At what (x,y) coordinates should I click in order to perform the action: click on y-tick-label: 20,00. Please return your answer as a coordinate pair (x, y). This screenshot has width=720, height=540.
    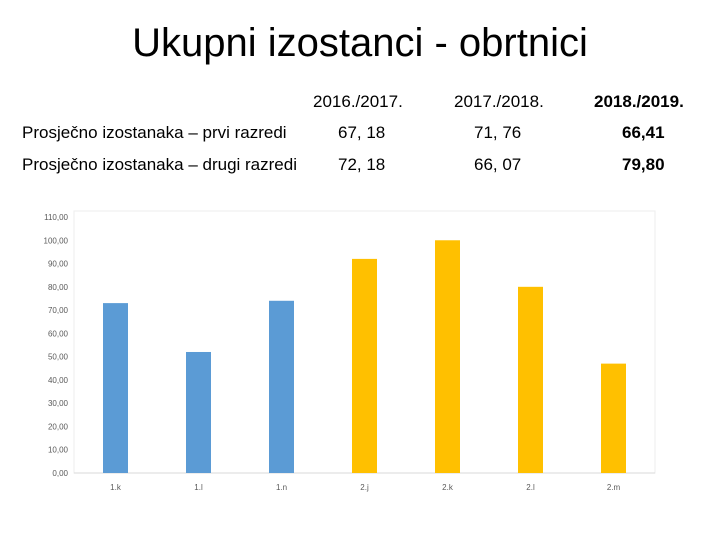
    Looking at the image, I should click on (58, 426).